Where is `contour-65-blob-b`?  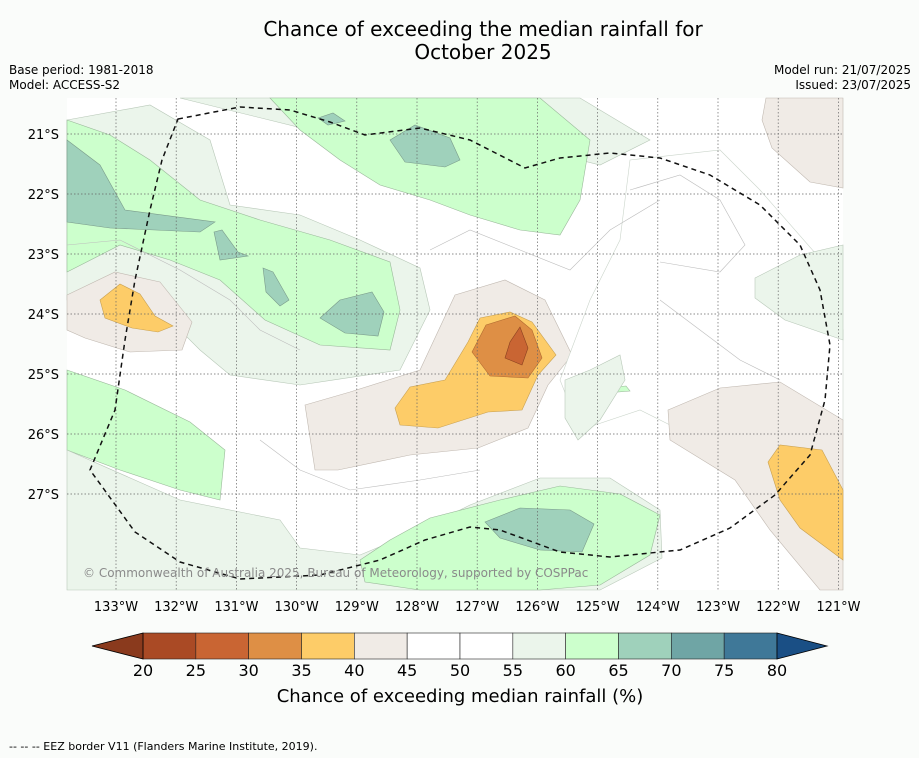
contour-65-blob-b is located at coordinates (276, 287).